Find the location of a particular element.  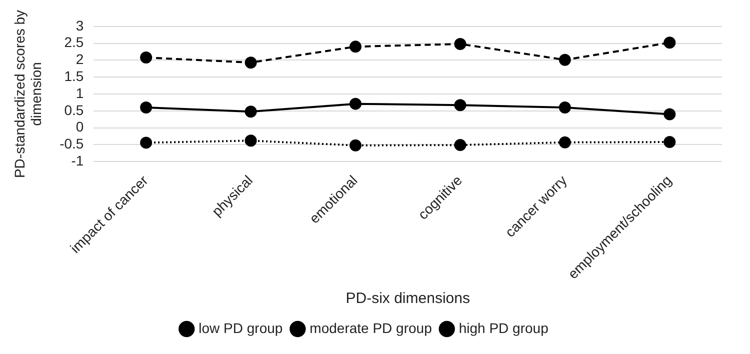

y-tick-label: -1 is located at coordinates (77, 160).